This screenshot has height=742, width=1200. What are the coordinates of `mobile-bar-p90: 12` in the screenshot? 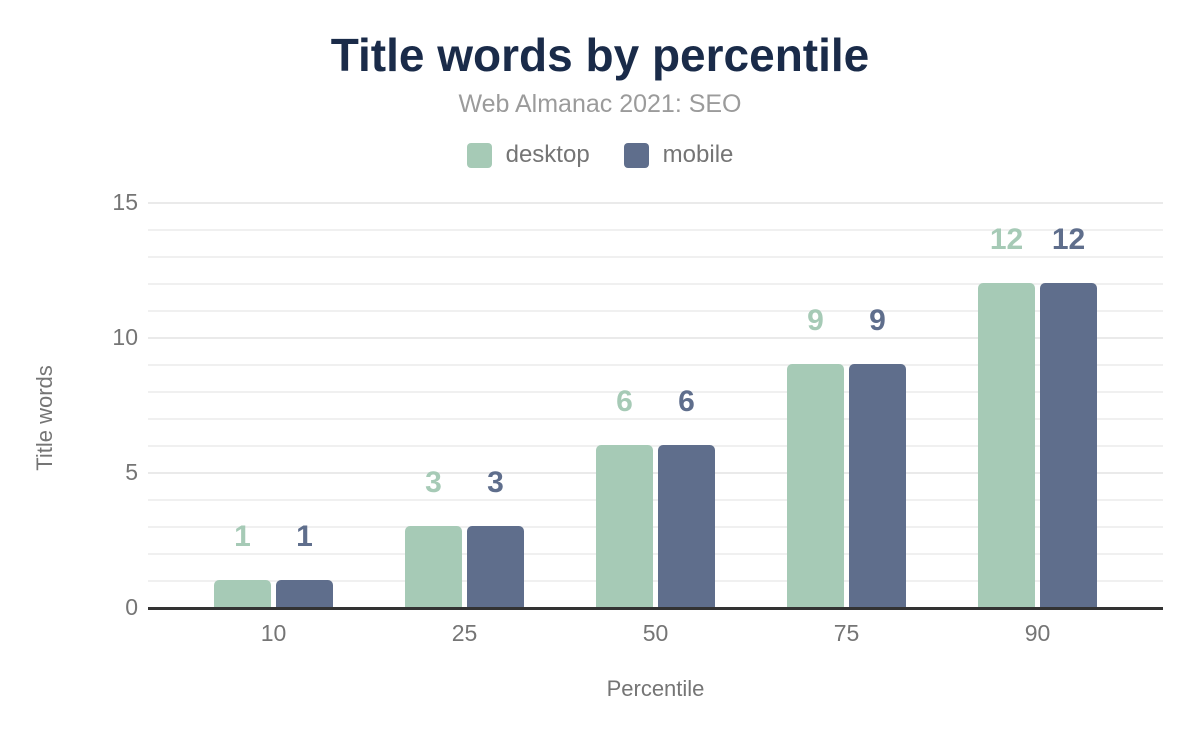 It's located at (1068, 417).